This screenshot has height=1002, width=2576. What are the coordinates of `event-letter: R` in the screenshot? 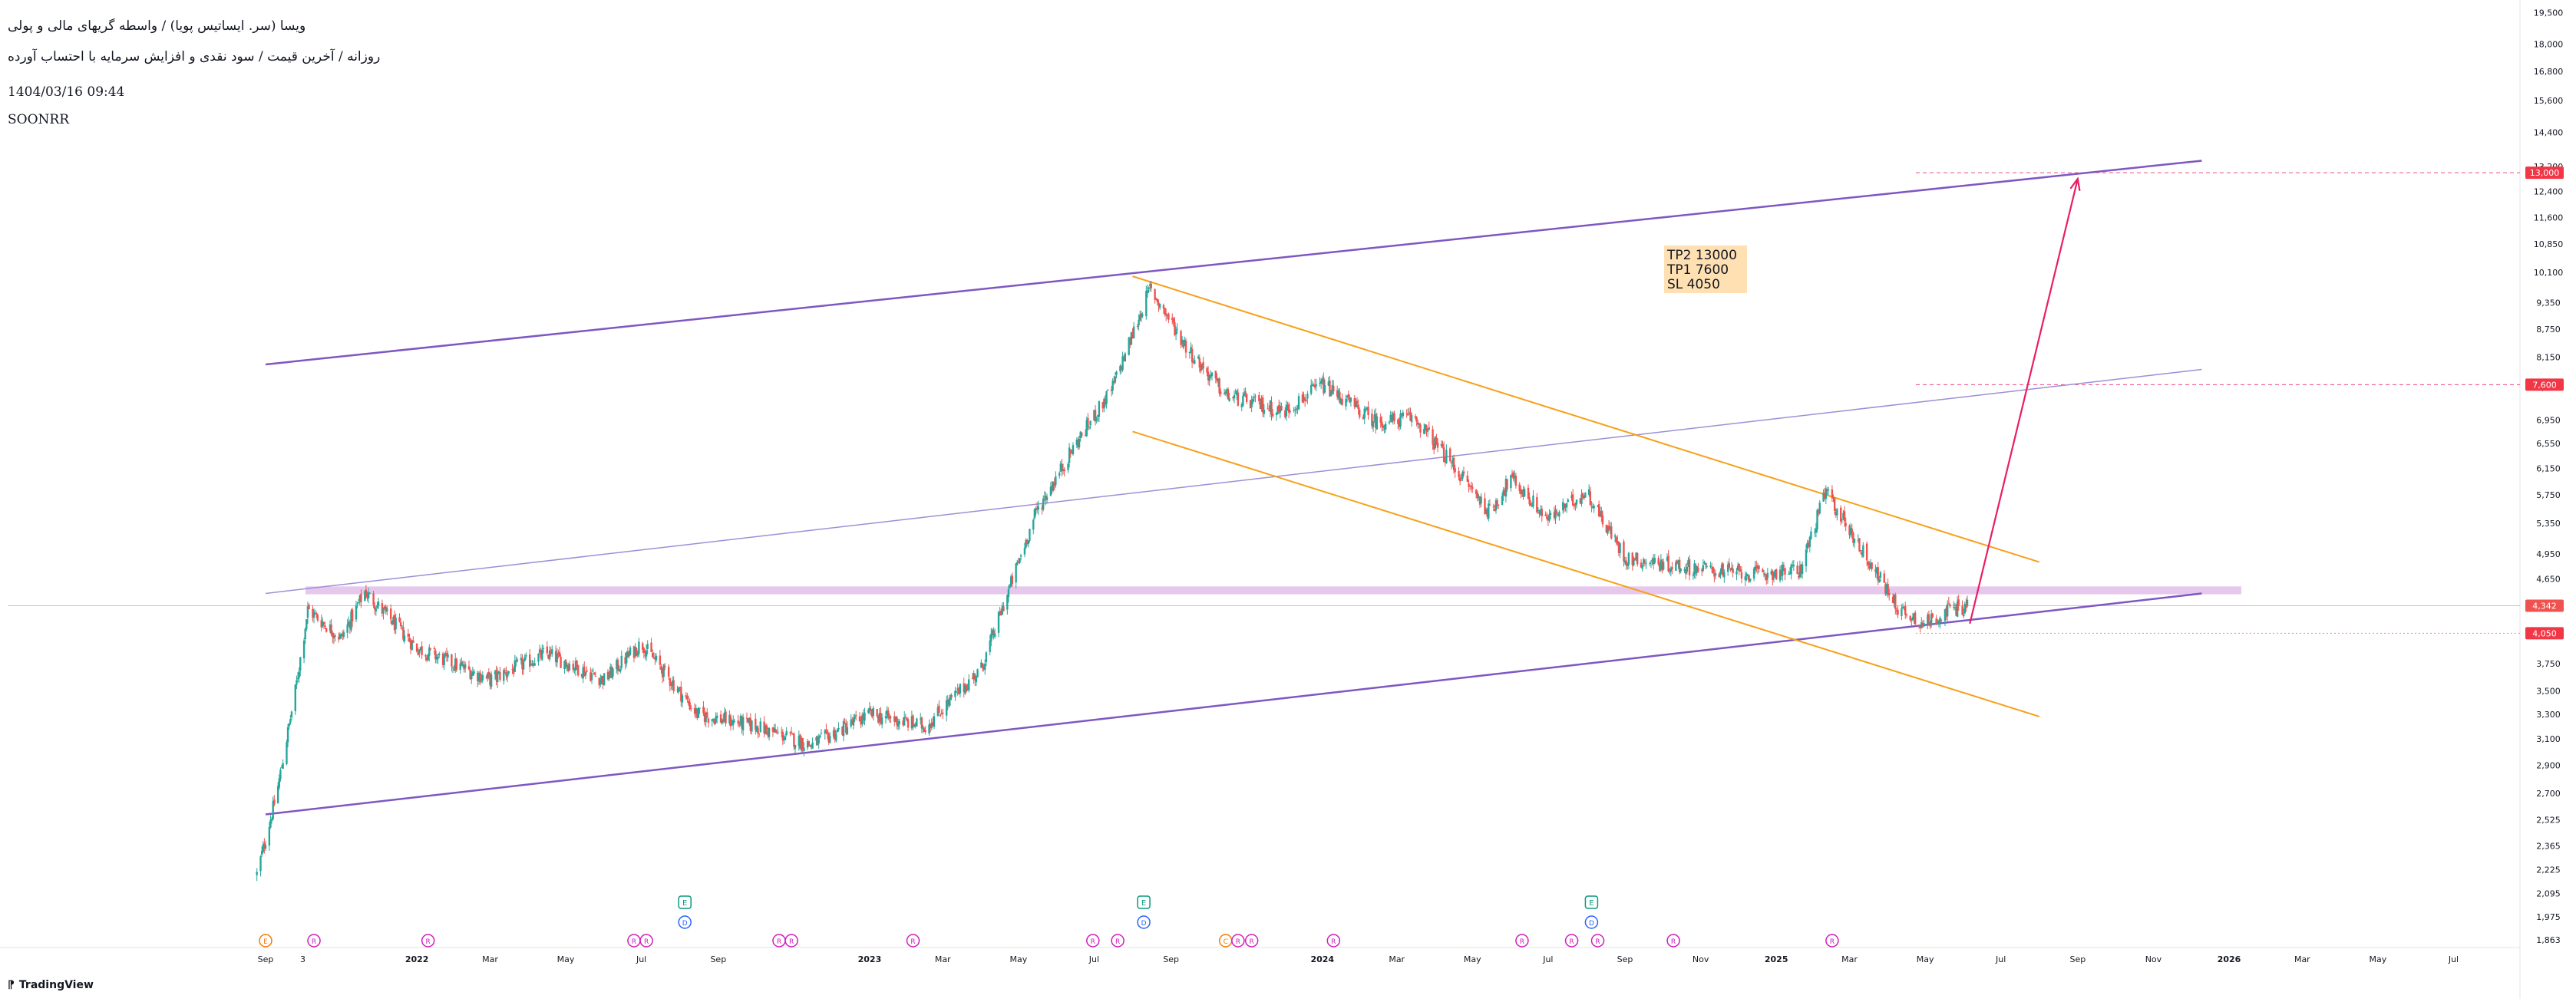 It's located at (912, 942).